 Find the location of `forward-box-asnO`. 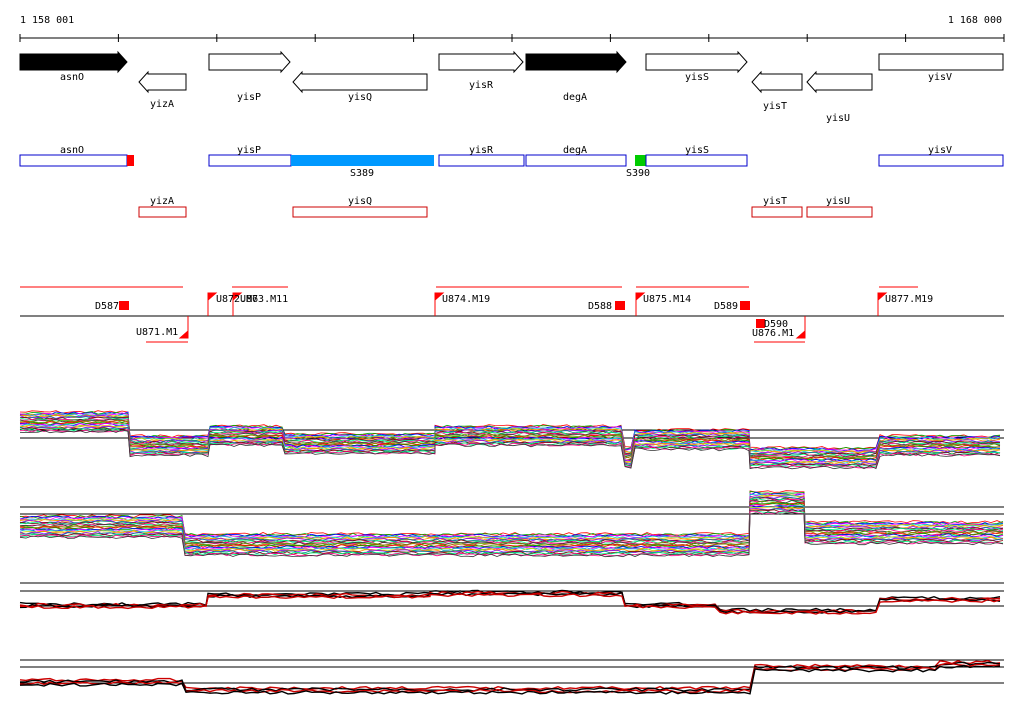

forward-box-asnO is located at coordinates (73, 160).